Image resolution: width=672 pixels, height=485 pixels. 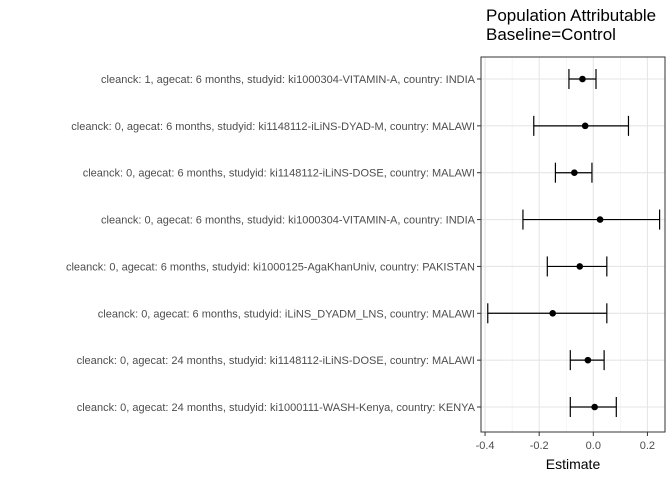 I want to click on x-axis-title: Estimate, so click(x=573, y=464).